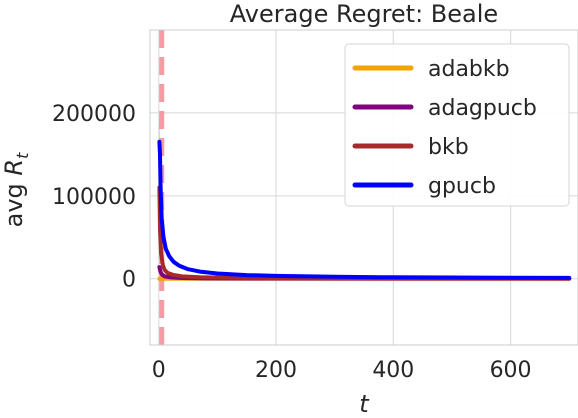 The image size is (578, 418). I want to click on legend-label: bkb, so click(448, 147).